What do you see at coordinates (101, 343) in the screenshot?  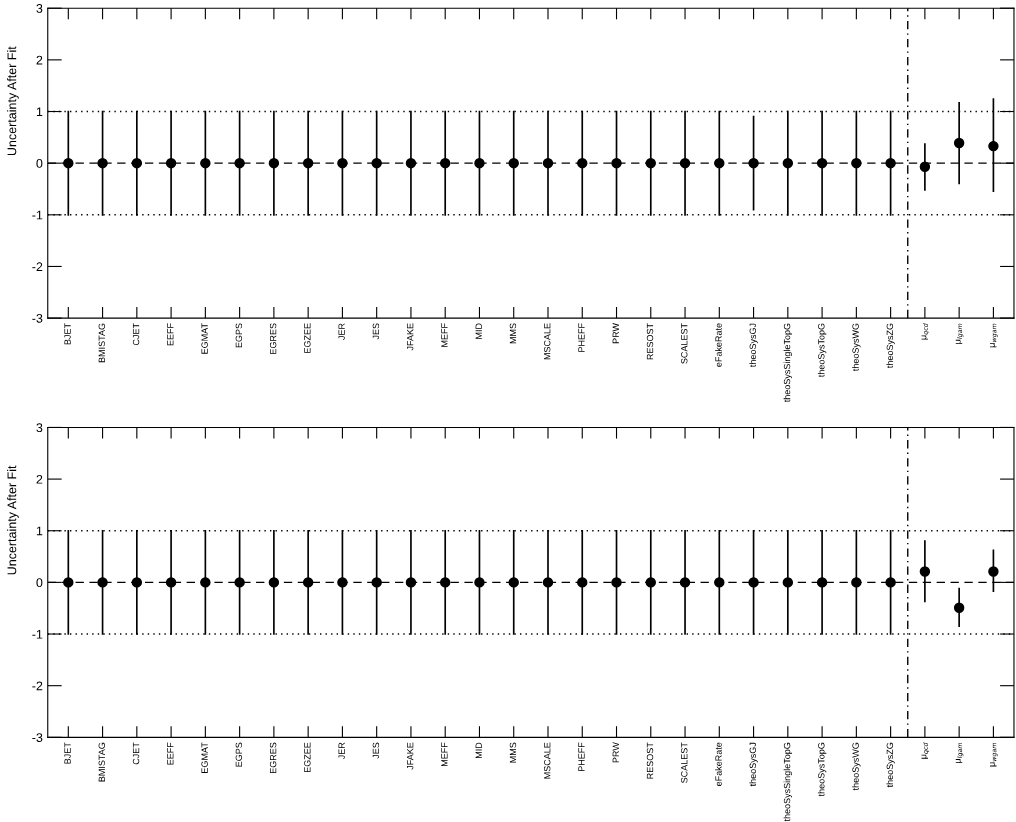 I see `x-tick-label: BMISTAG` at bounding box center [101, 343].